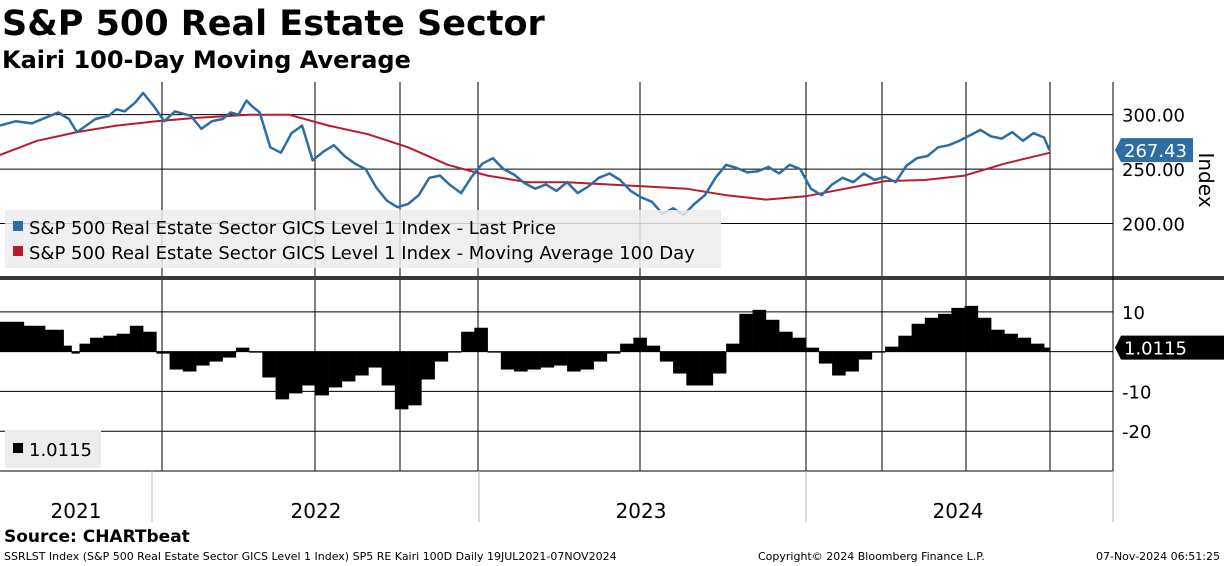  I want to click on top-ylabel: Index, so click(1206, 179).